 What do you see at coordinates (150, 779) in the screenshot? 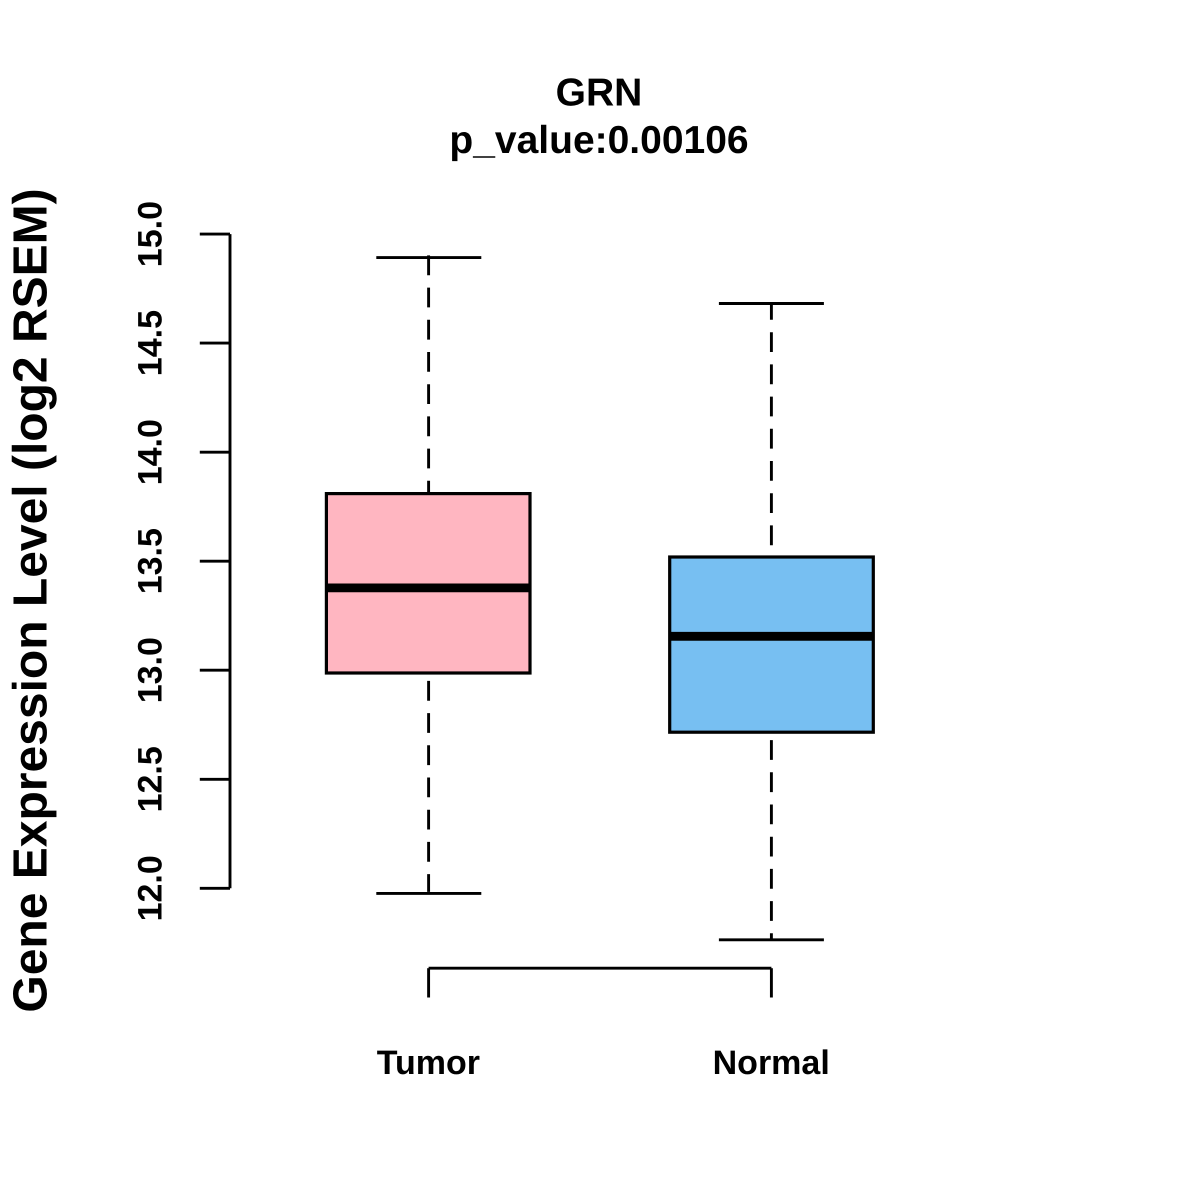
I see `svg-text: 12.5` at bounding box center [150, 779].